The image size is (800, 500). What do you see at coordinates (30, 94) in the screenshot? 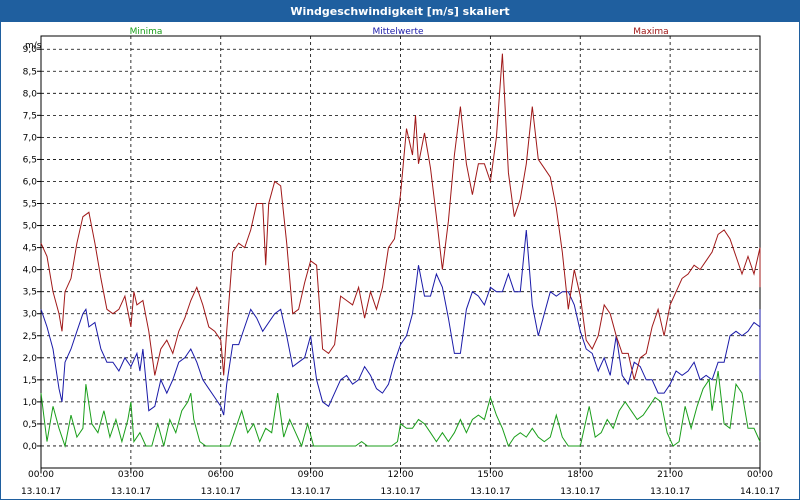
I see `y-tick-label: 8,0` at bounding box center [30, 94].